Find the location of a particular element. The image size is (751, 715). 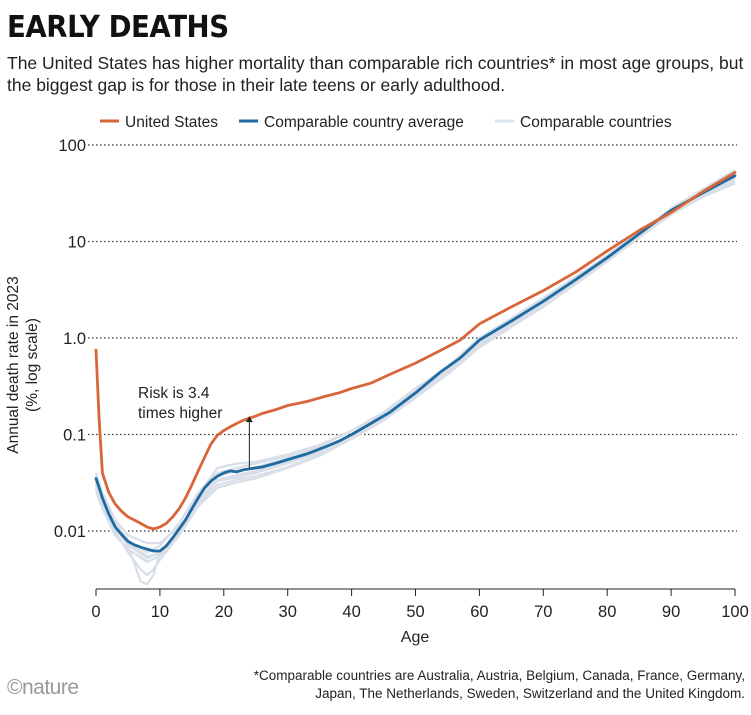

x-tick-label: 0 is located at coordinates (95, 612).